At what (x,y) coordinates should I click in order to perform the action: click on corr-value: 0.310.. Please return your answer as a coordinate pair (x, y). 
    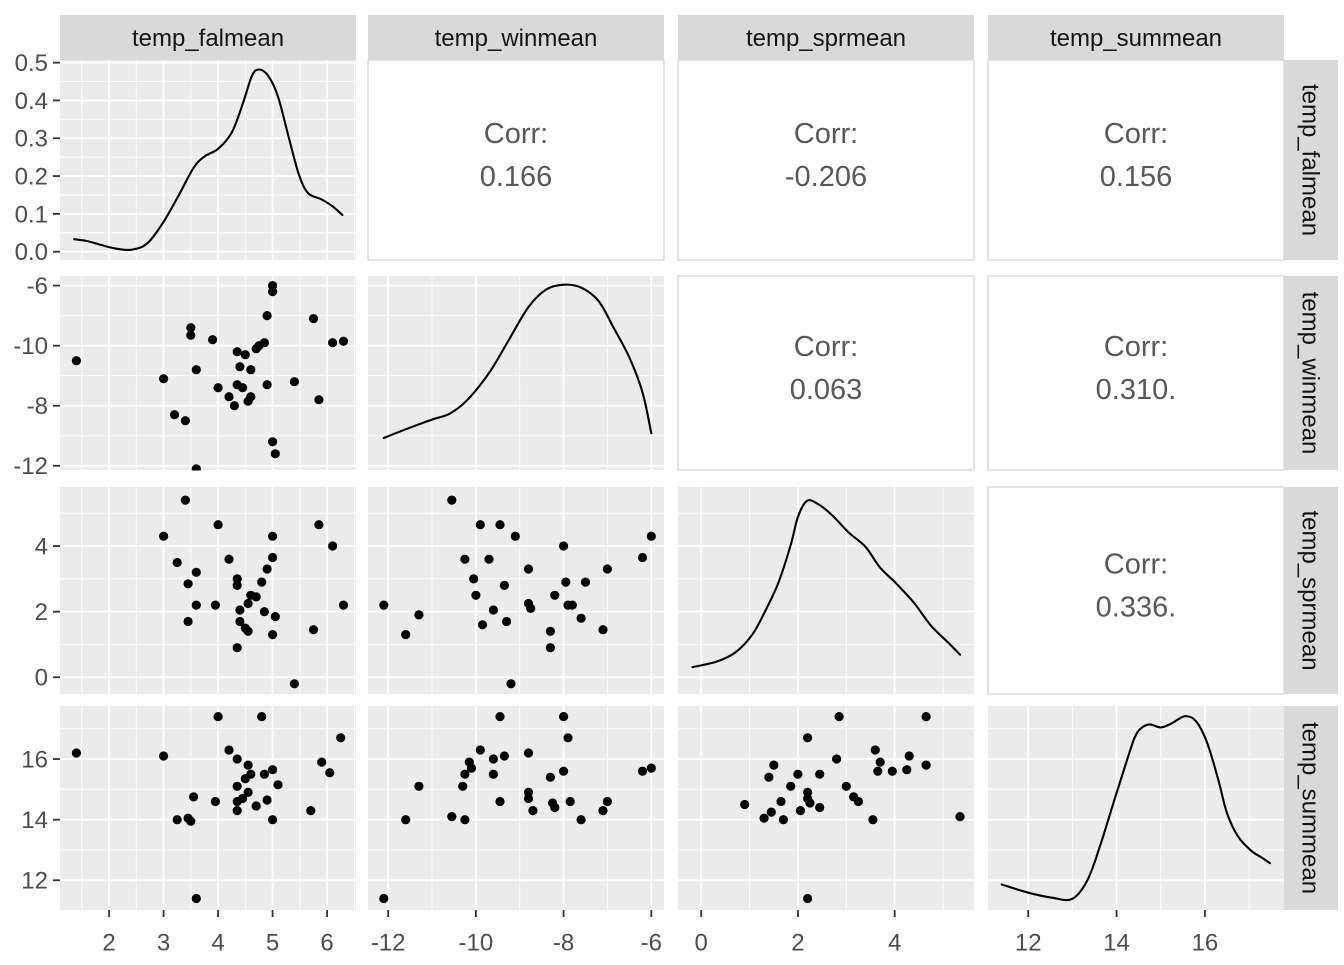
    Looking at the image, I should click on (1136, 390).